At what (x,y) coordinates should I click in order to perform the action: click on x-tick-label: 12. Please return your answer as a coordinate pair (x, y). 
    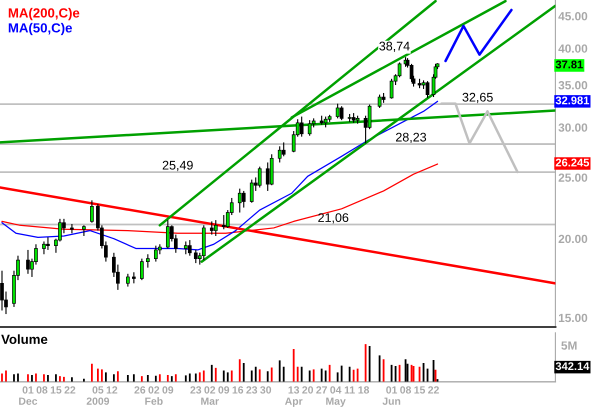
    Looking at the image, I should click on (112, 390).